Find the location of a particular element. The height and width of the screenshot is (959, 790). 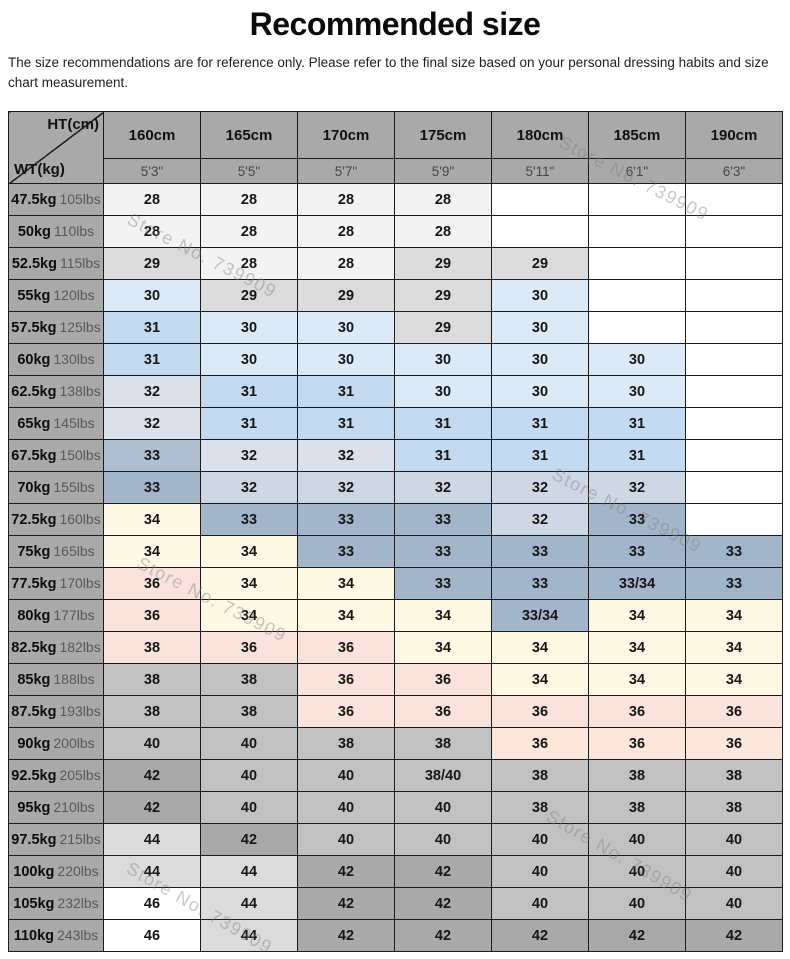

weight-lbs: 150lbs is located at coordinates (80, 455).